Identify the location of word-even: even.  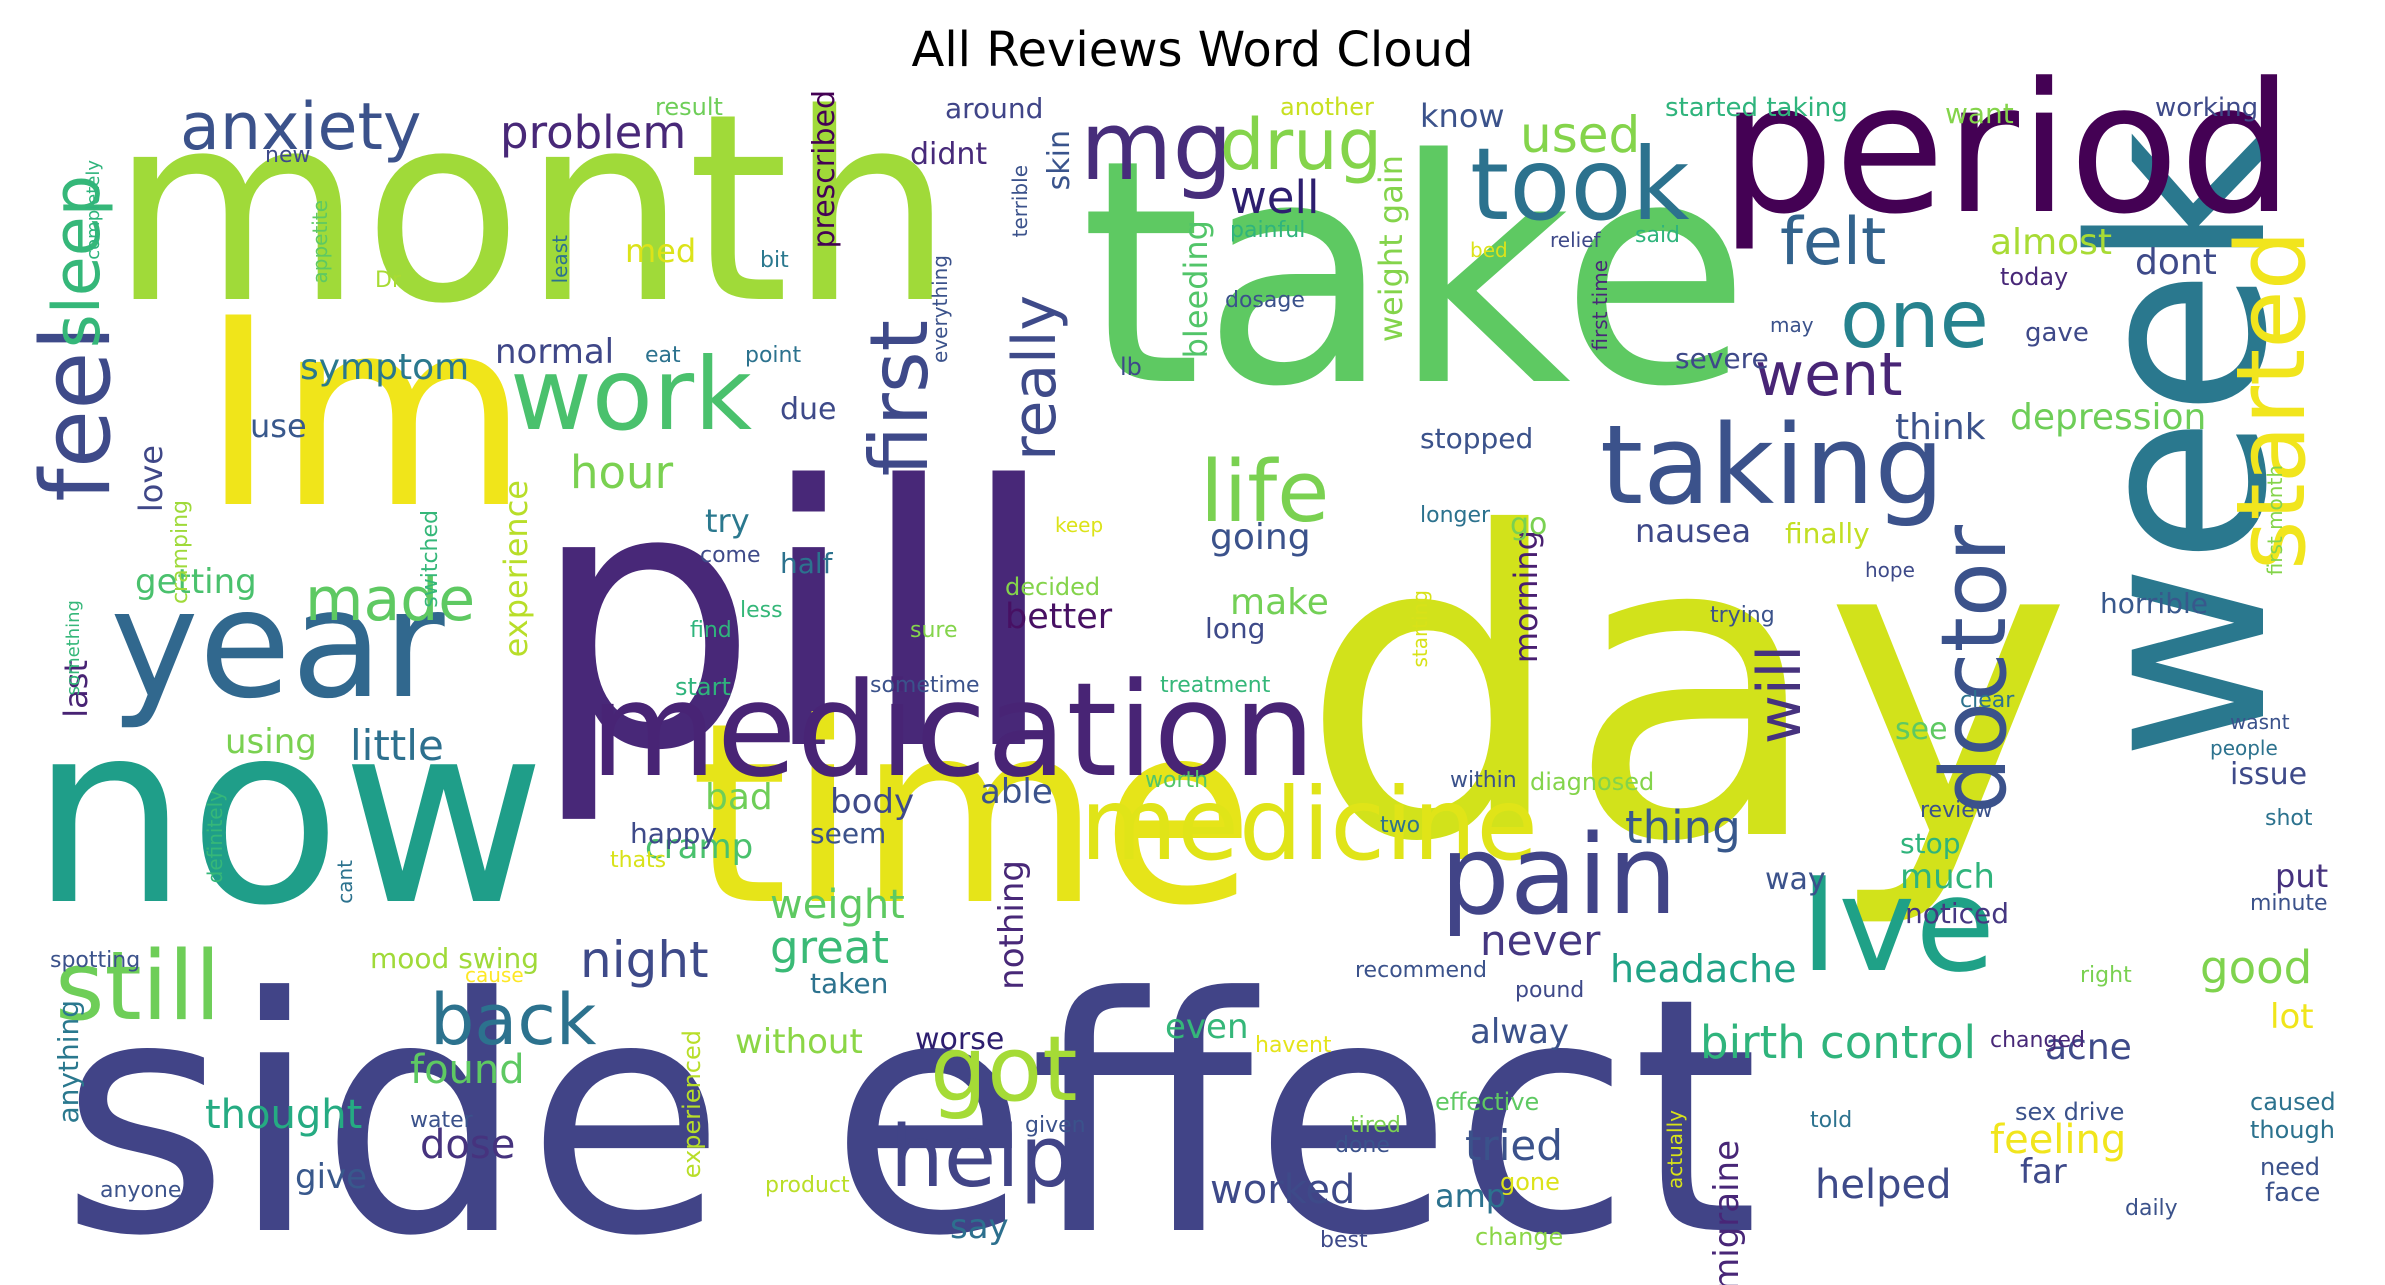
(1207, 1027).